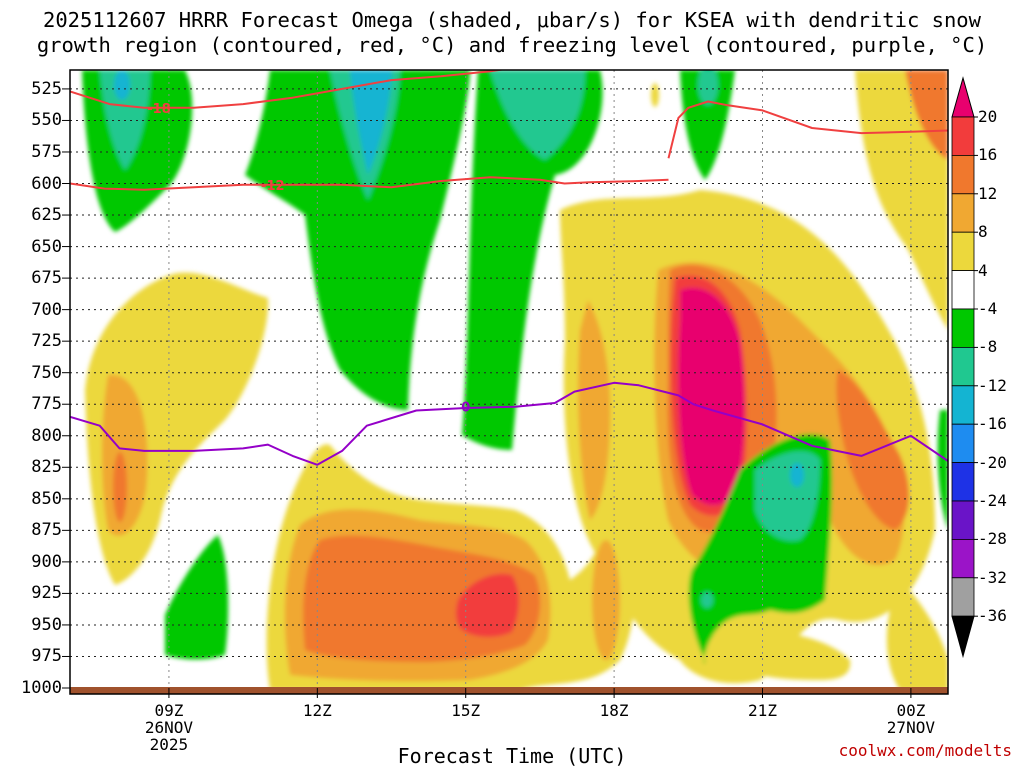  What do you see at coordinates (308, 259) in the screenshot?
I see `isotherm-labels: -18 -12 0` at bounding box center [308, 259].